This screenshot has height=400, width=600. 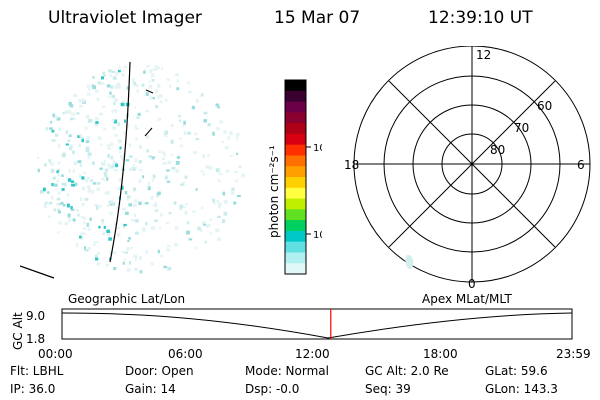 What do you see at coordinates (125, 18) in the screenshot?
I see `instrument-title: Ultraviolet Imager` at bounding box center [125, 18].